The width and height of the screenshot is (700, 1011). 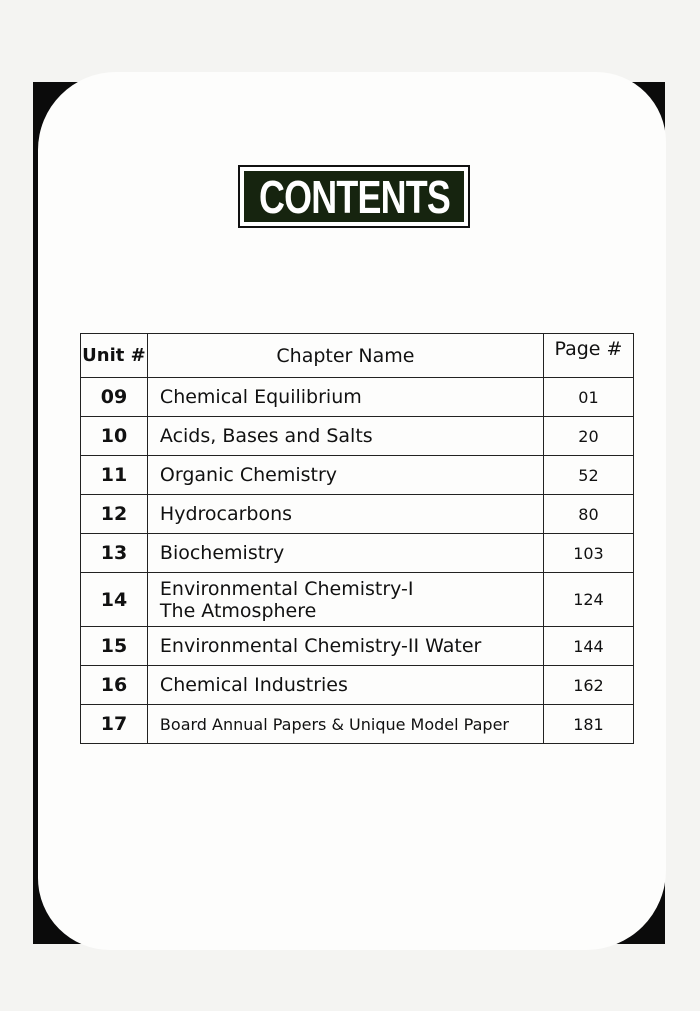 I want to click on unit-number: 10, so click(x=114, y=436).